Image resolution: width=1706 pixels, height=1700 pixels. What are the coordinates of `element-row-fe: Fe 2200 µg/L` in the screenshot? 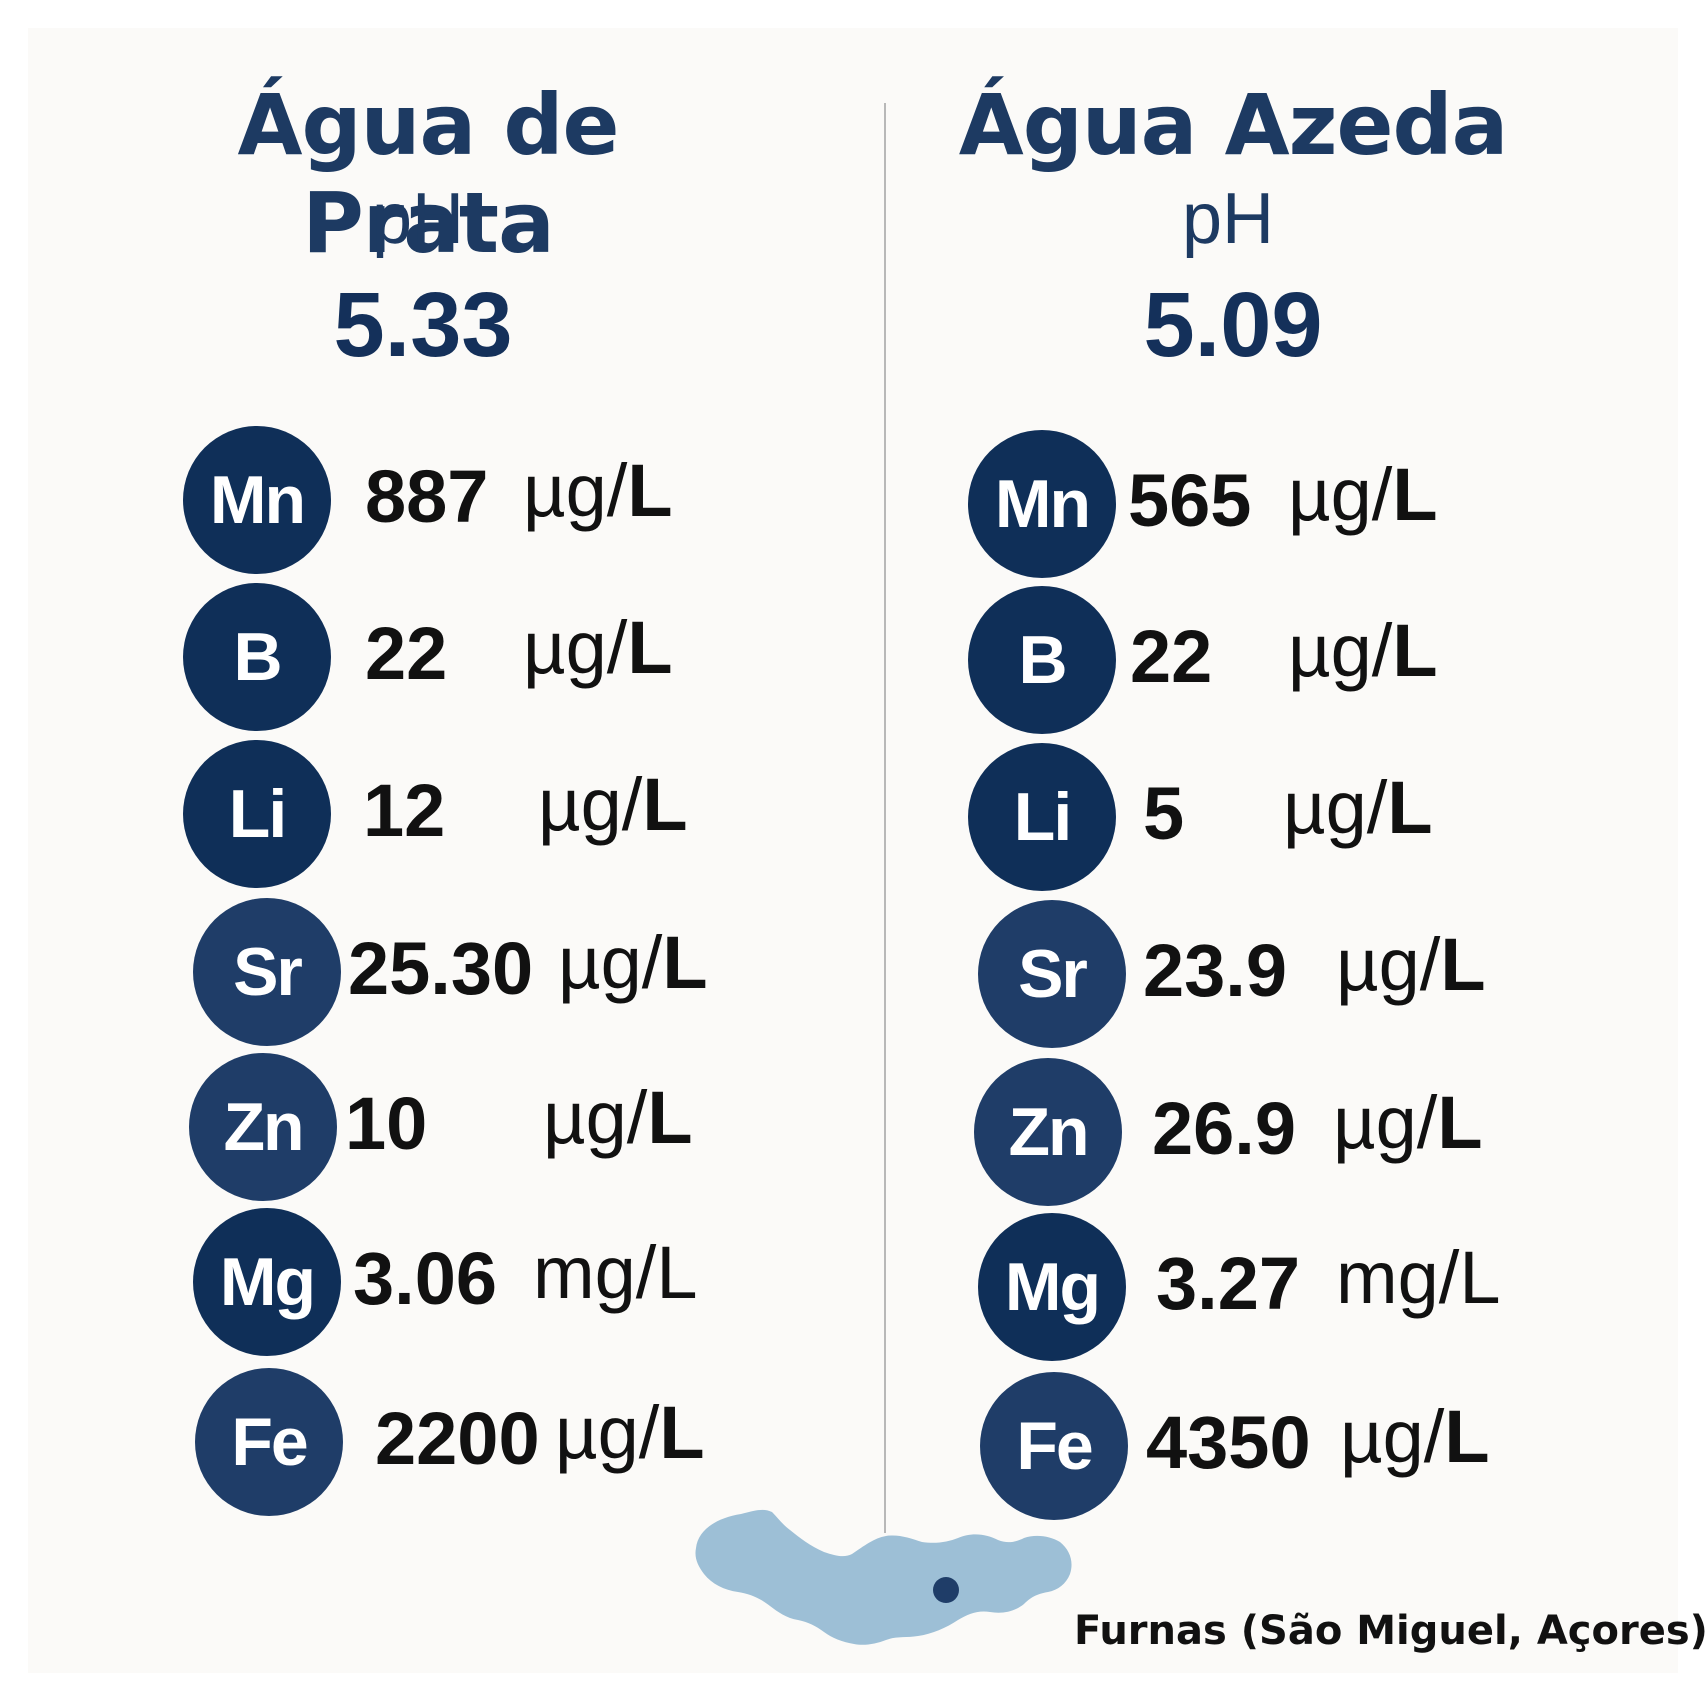 It's located at (513, 1443).